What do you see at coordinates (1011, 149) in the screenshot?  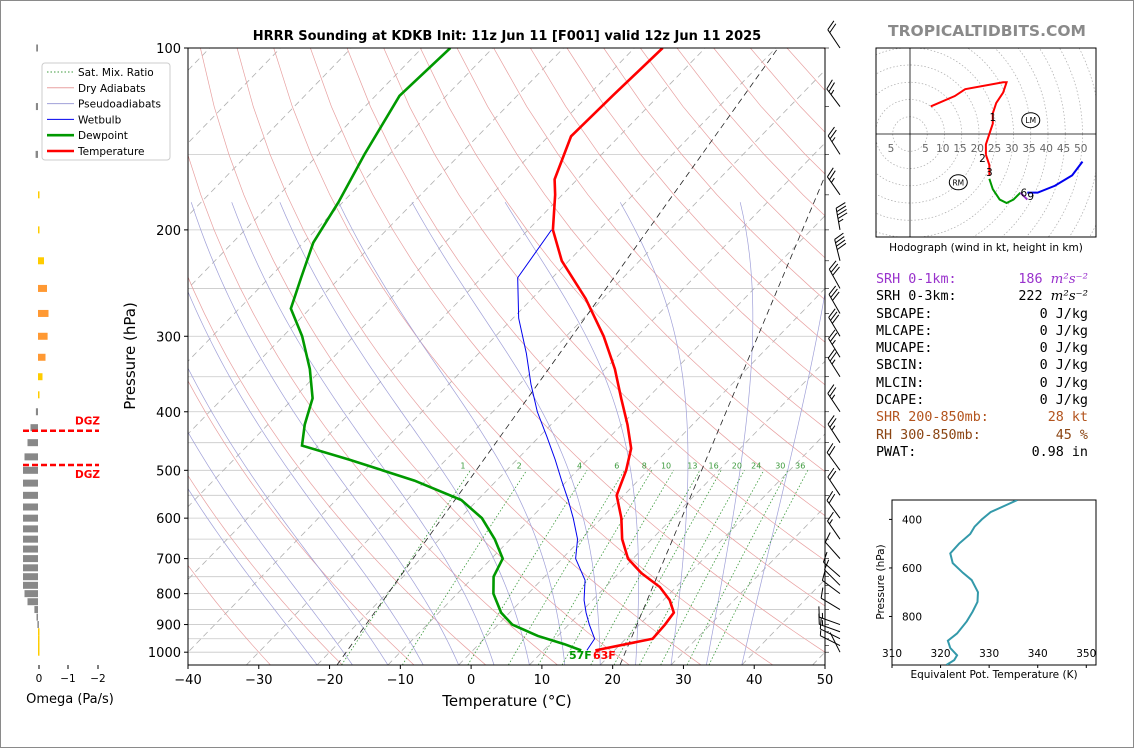 I see `hodograph-ring-label: 30` at bounding box center [1011, 149].